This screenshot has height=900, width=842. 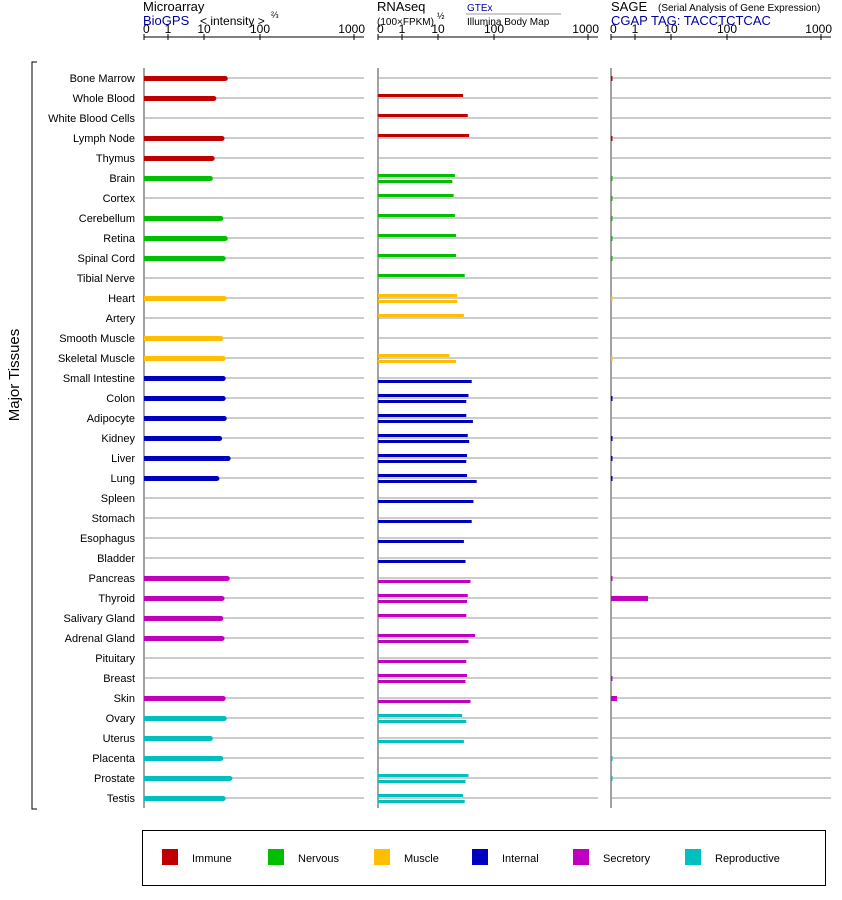 I want to click on tissue-label: Retina, so click(x=119, y=239).